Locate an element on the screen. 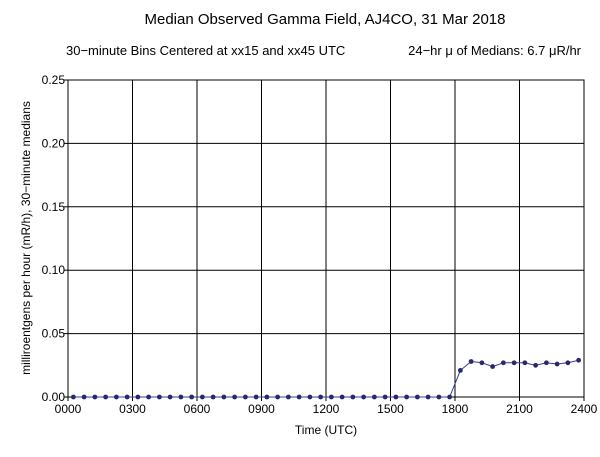  y-tick-label-5: 0.25 is located at coordinates (54, 80).